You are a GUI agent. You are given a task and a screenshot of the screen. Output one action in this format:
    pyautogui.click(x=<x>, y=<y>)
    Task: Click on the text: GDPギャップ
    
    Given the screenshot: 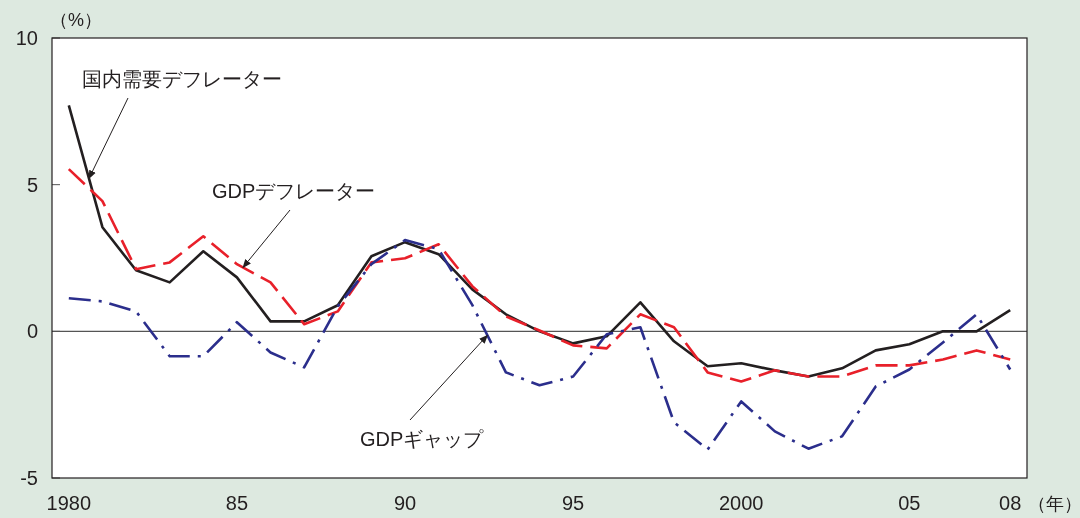 What is the action you would take?
    pyautogui.click(x=422, y=439)
    